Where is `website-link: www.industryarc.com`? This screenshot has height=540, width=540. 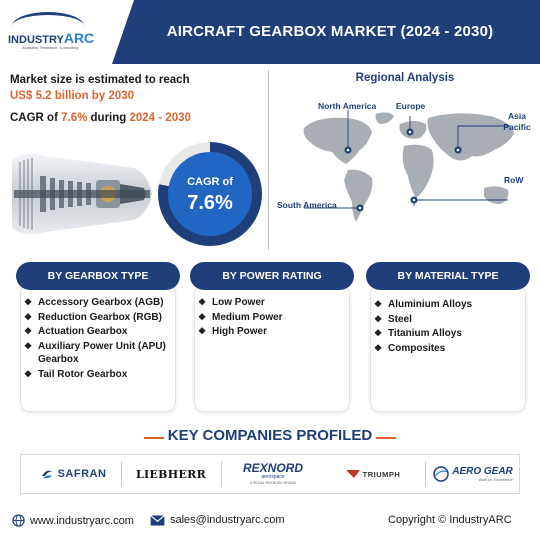
website-link: www.industryarc.com is located at coordinates (82, 520).